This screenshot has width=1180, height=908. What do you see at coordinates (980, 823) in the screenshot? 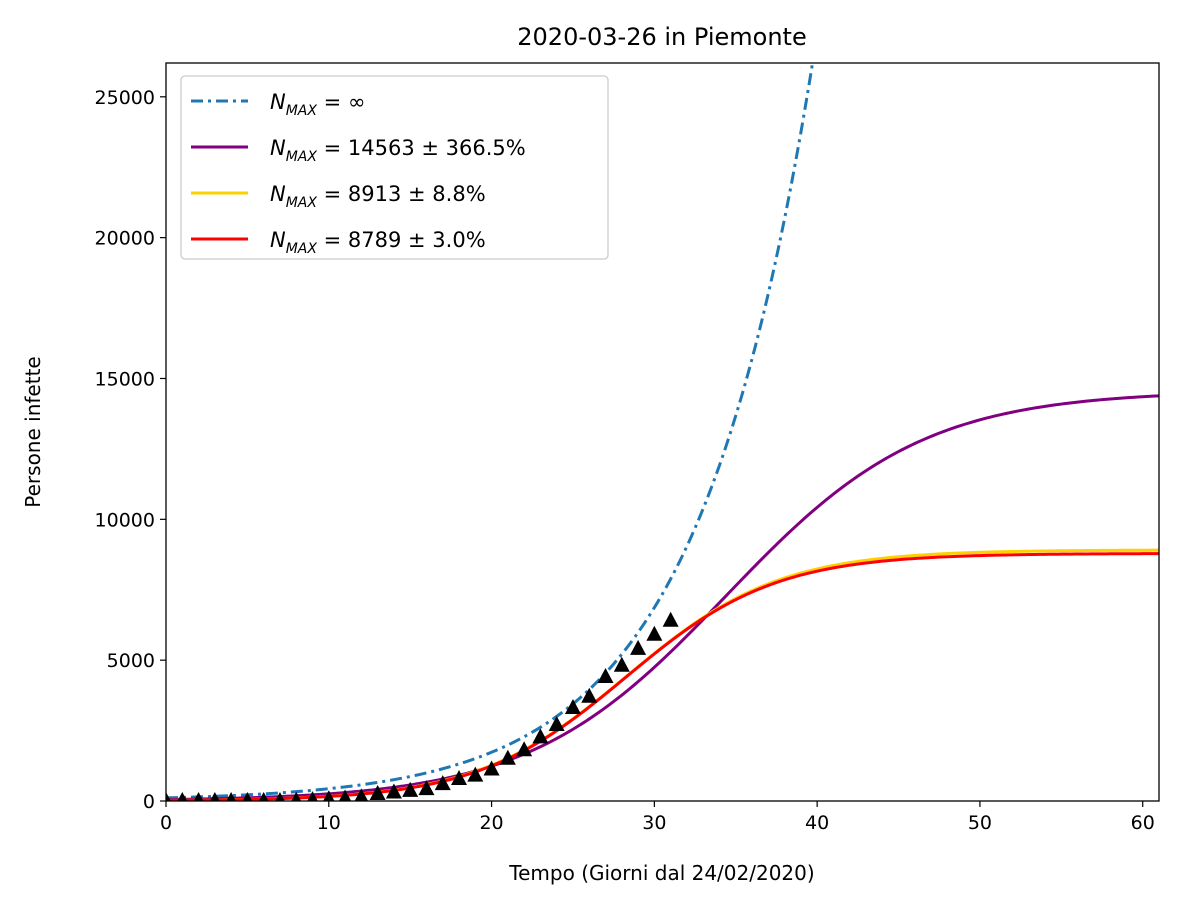
I see `x-tick-label: 50` at bounding box center [980, 823].